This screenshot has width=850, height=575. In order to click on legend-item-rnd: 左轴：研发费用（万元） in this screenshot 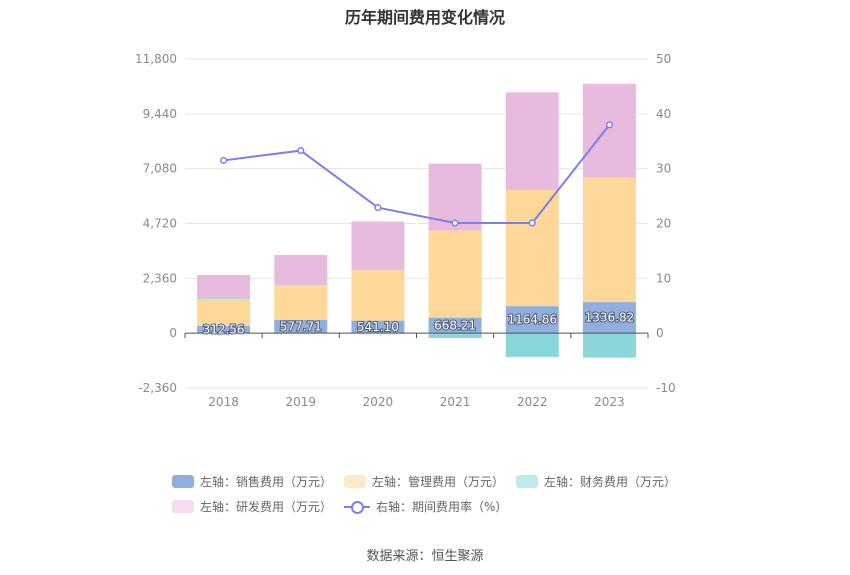, I will do `click(252, 506)`.